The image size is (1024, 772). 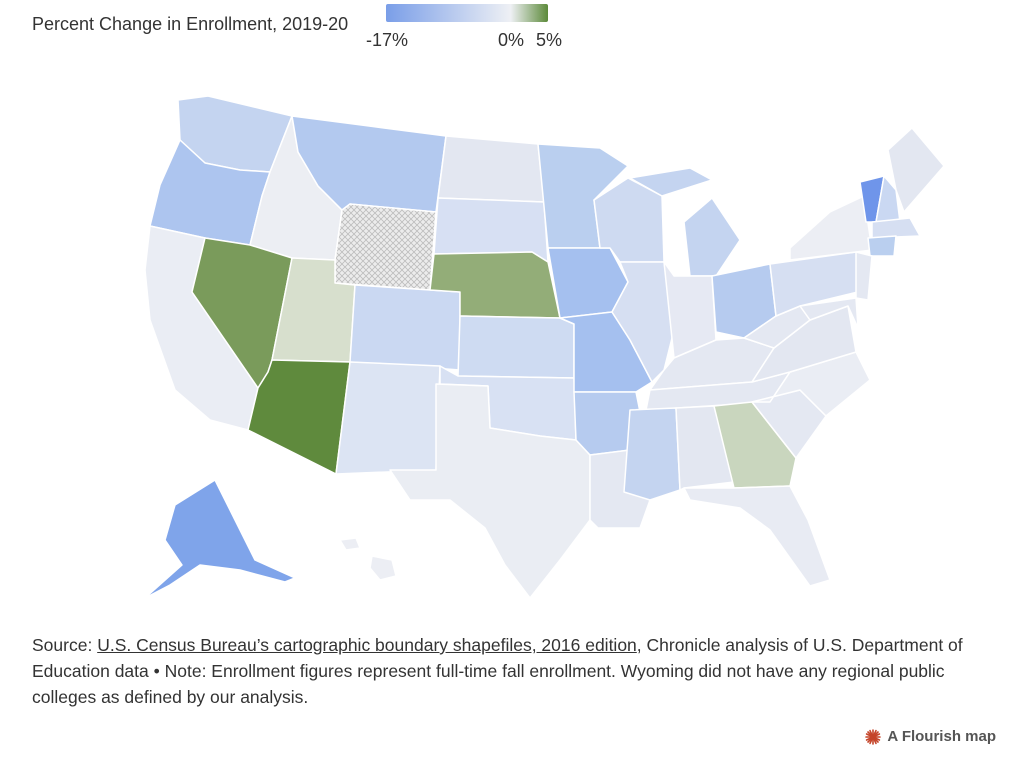 I want to click on state-ny, so click(x=831, y=228).